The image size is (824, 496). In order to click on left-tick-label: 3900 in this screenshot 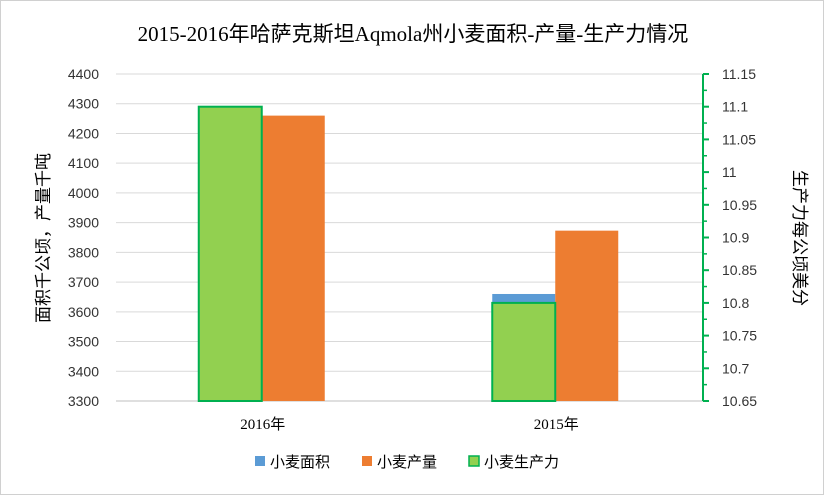, I will do `click(83, 223)`.